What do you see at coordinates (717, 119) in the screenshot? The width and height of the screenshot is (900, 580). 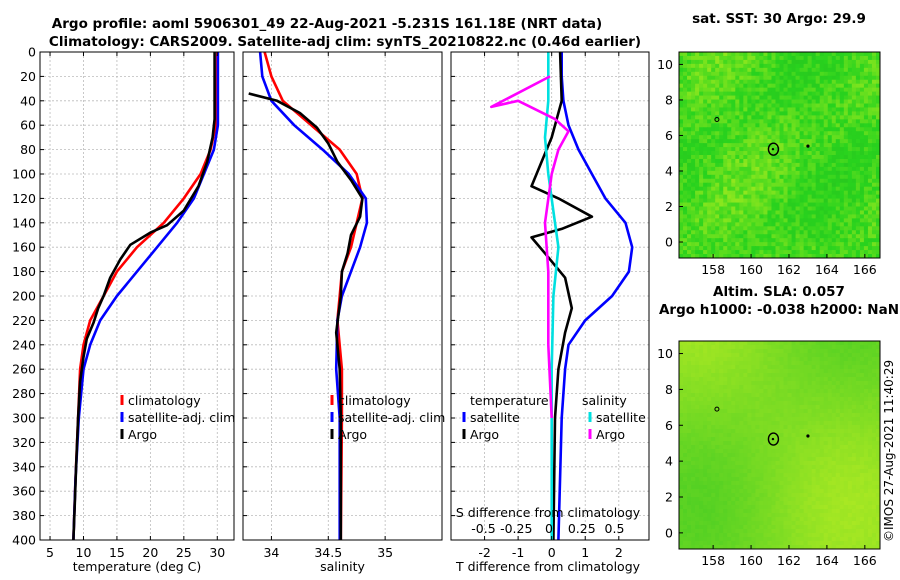 I see `island-marker` at bounding box center [717, 119].